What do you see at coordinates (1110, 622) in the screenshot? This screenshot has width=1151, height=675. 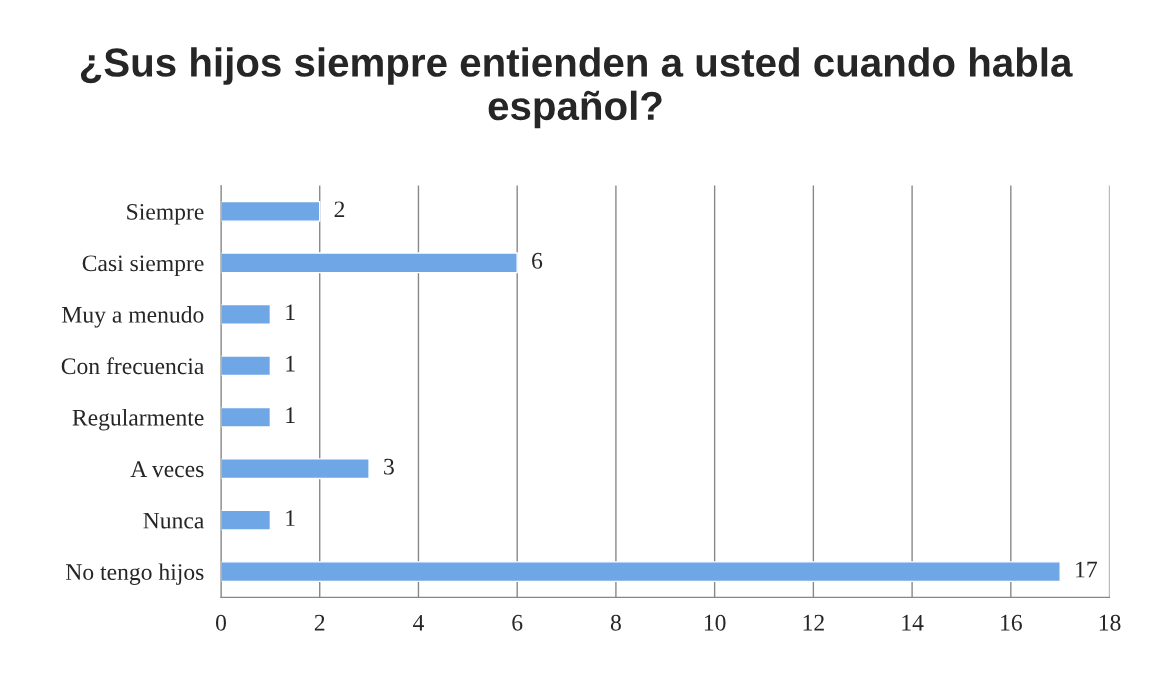 I see `x-tick-label: 18` at bounding box center [1110, 622].